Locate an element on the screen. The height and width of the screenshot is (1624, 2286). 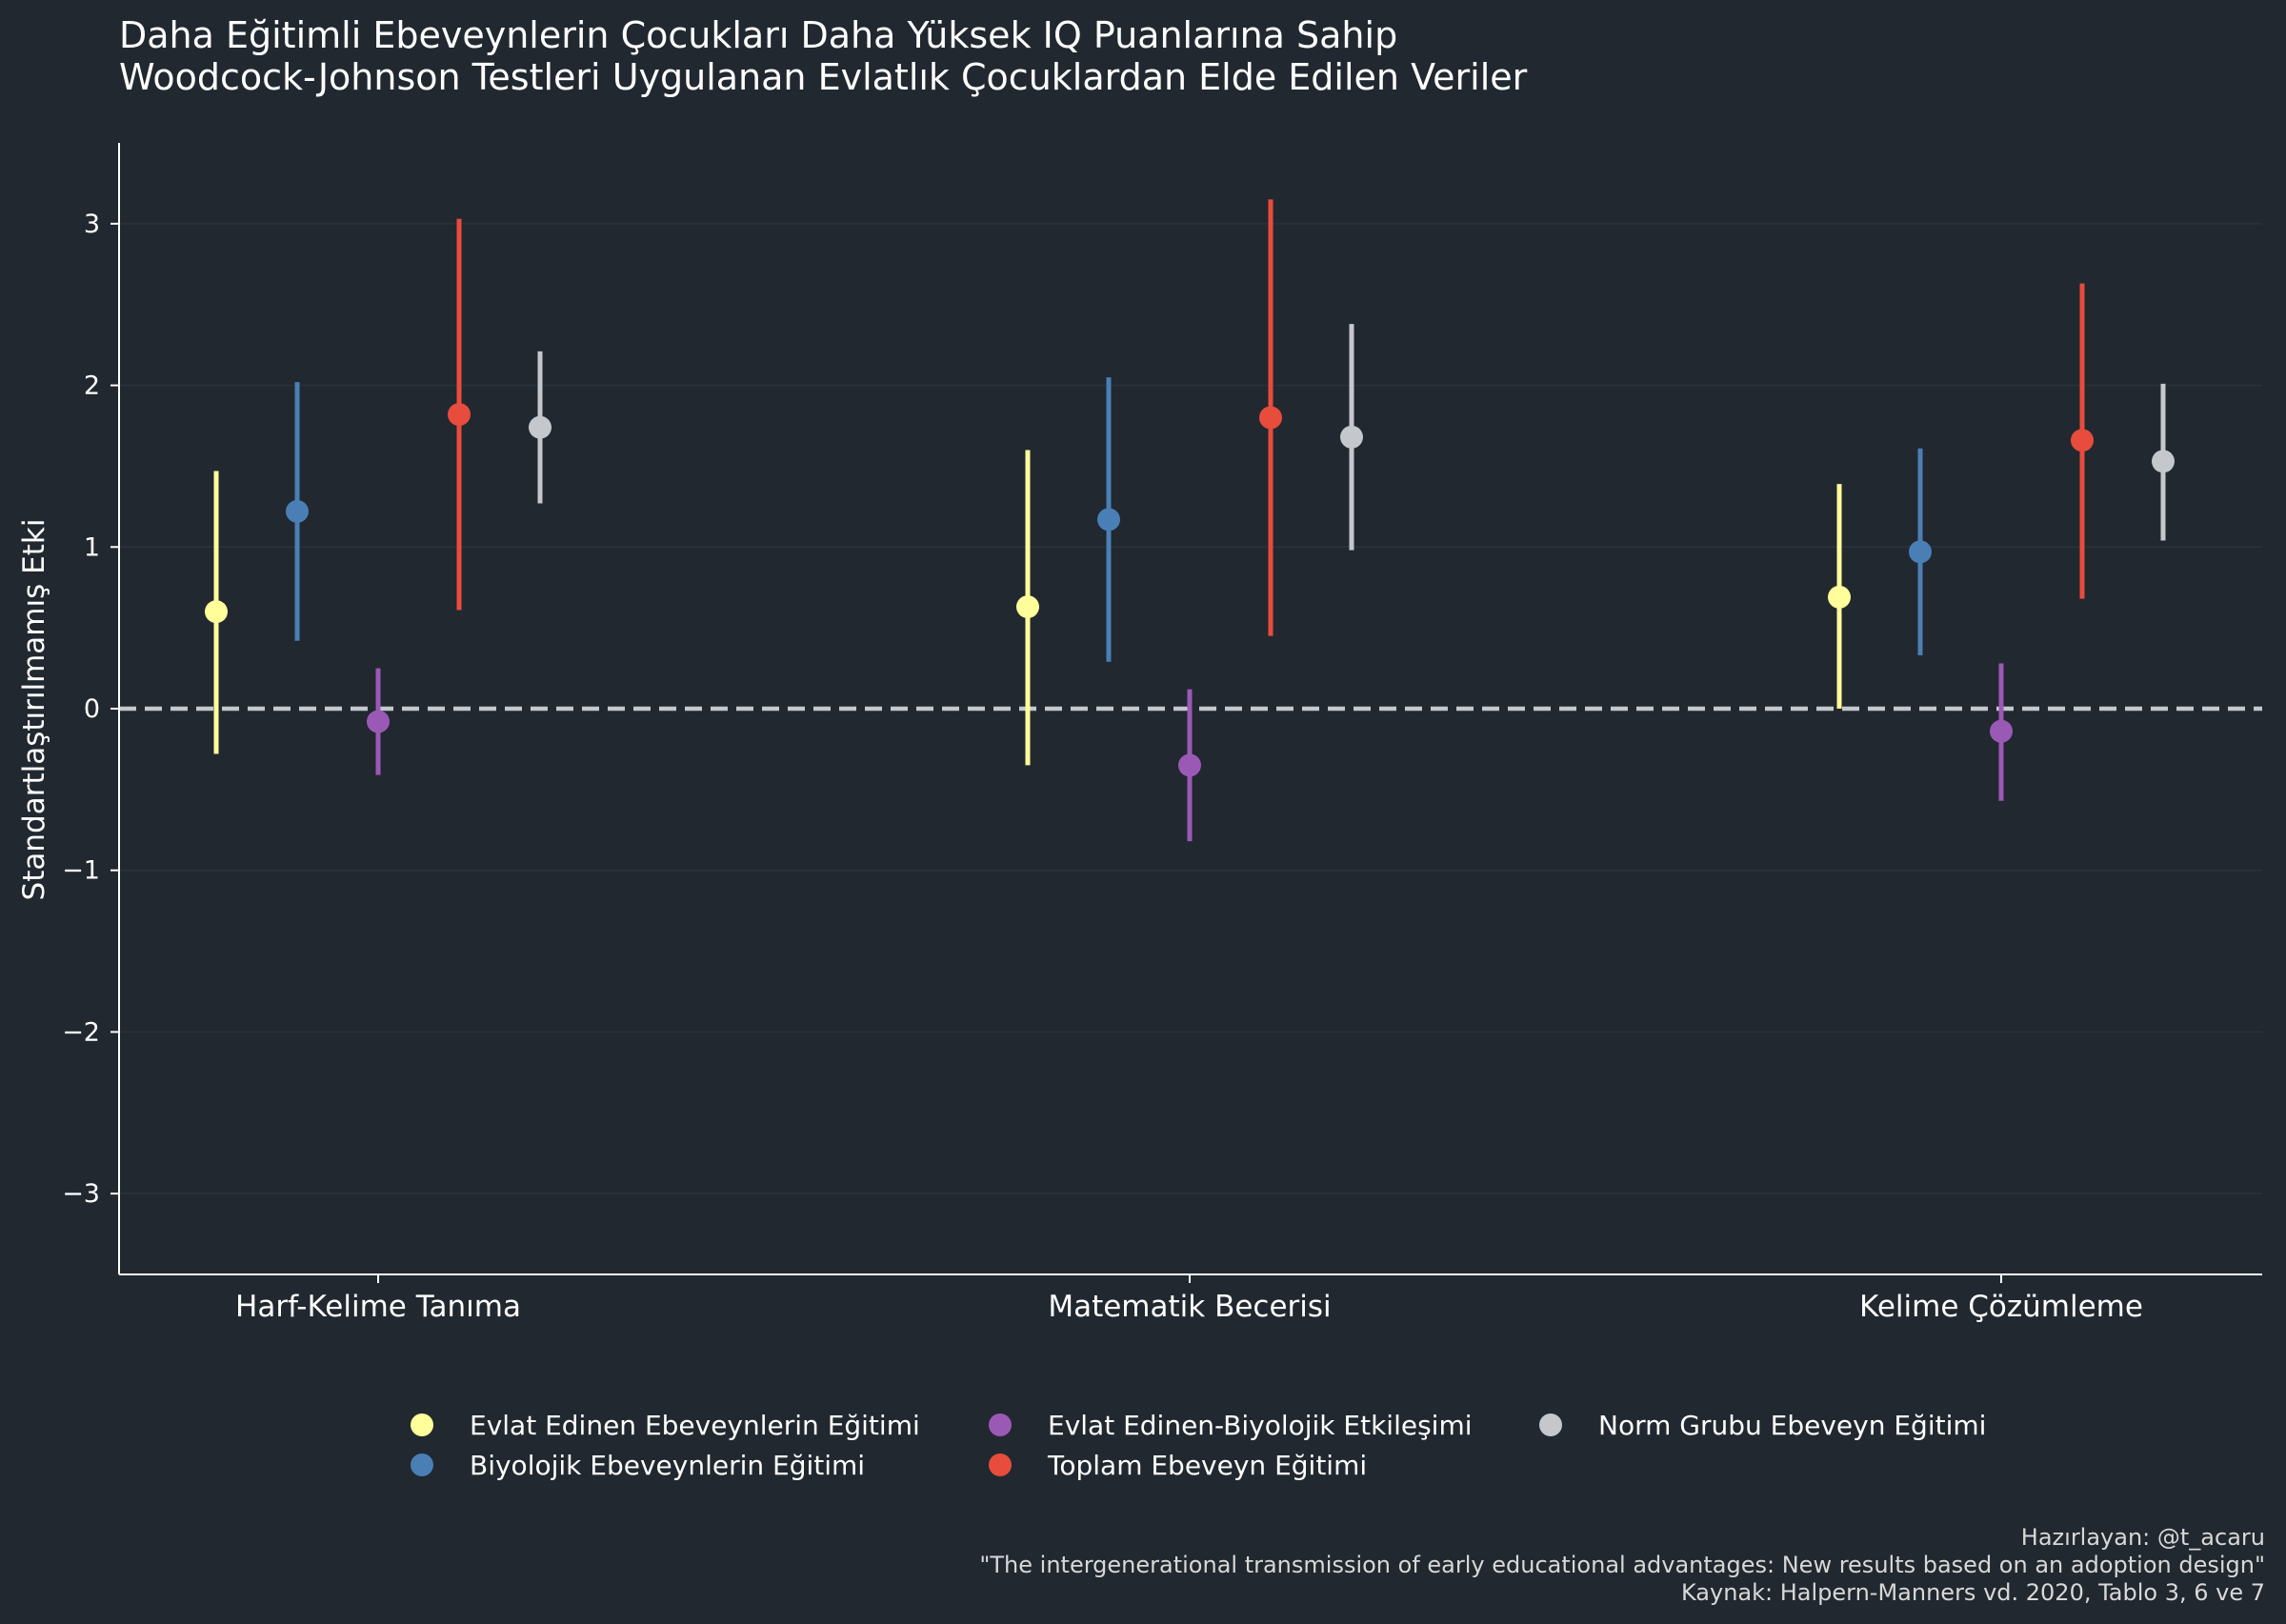
legend-item: Norm Grubu Ebeveyn Eğitimi is located at coordinates (1762, 1425).